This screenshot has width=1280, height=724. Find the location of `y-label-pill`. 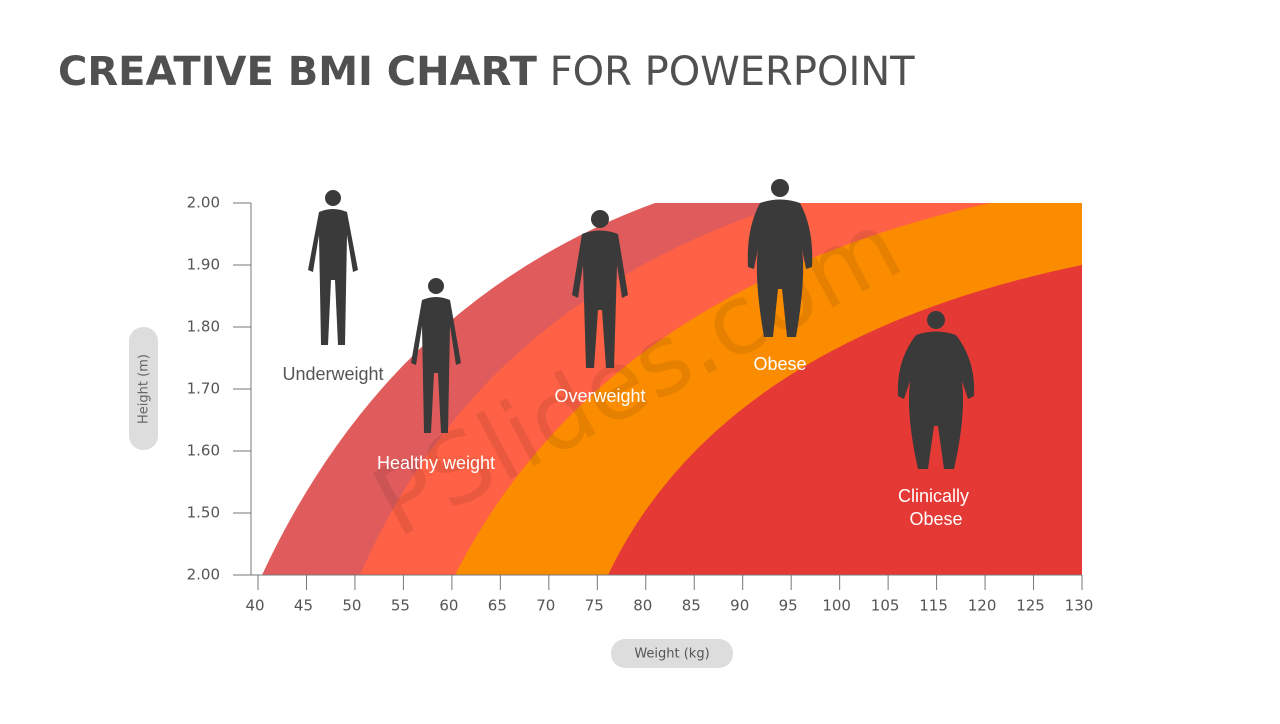

y-label-pill is located at coordinates (143, 388).